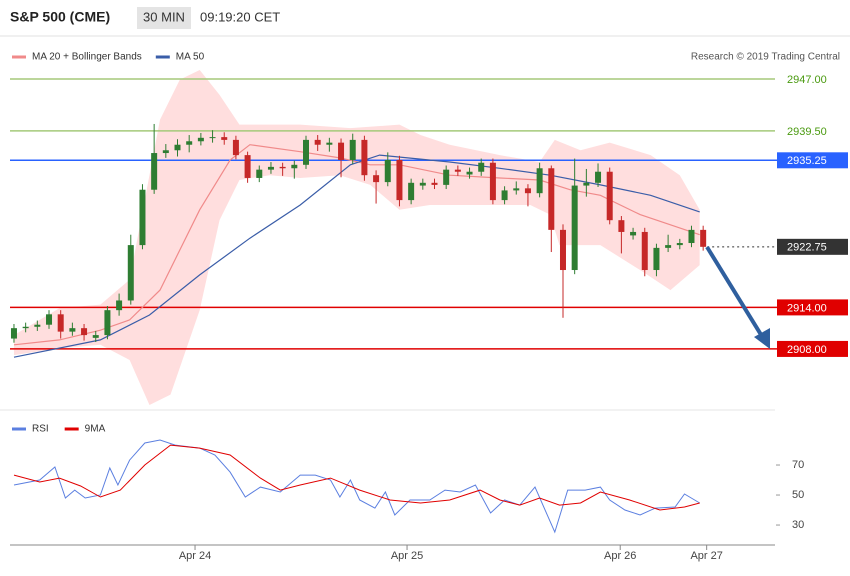 Image resolution: width=850 pixels, height=576 pixels. I want to click on x-tick-label: Apr 26, so click(620, 556).